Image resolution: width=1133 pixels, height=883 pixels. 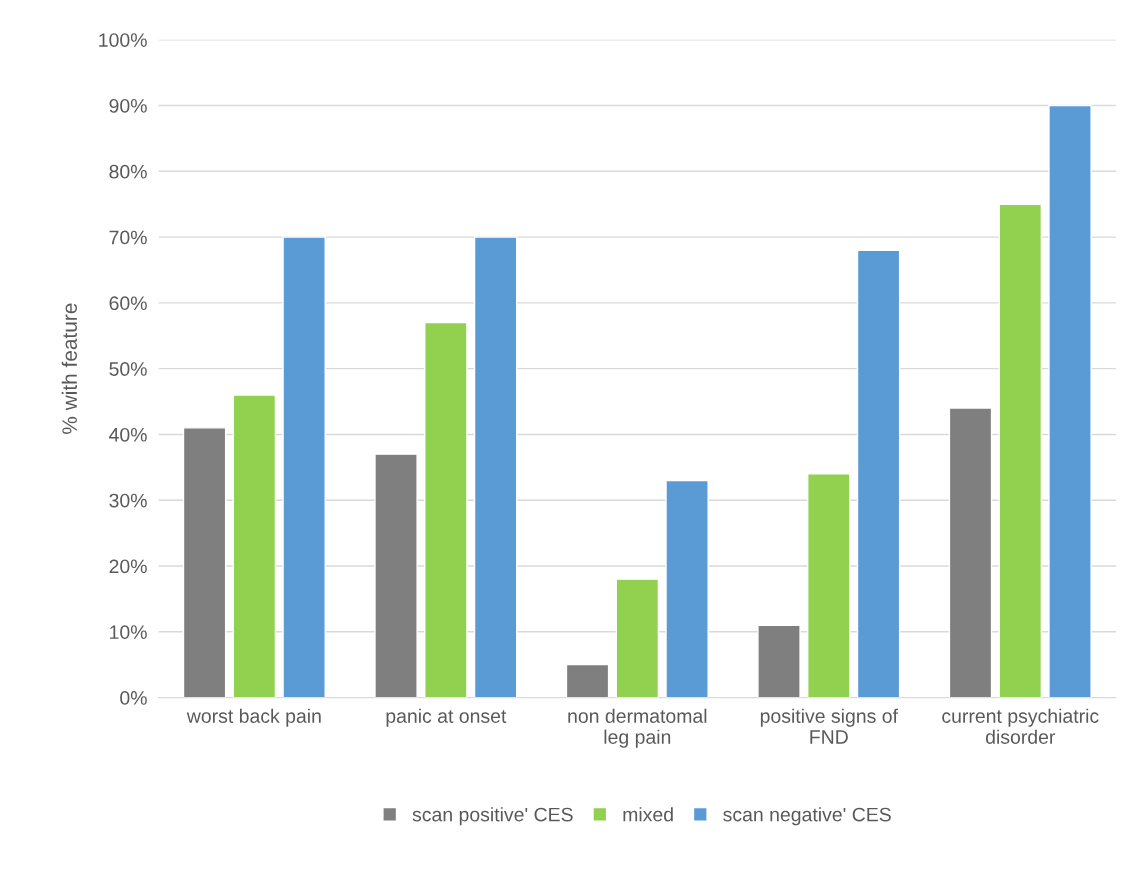 What do you see at coordinates (807, 816) in the screenshot?
I see `legend-label: scan negative' CES` at bounding box center [807, 816].